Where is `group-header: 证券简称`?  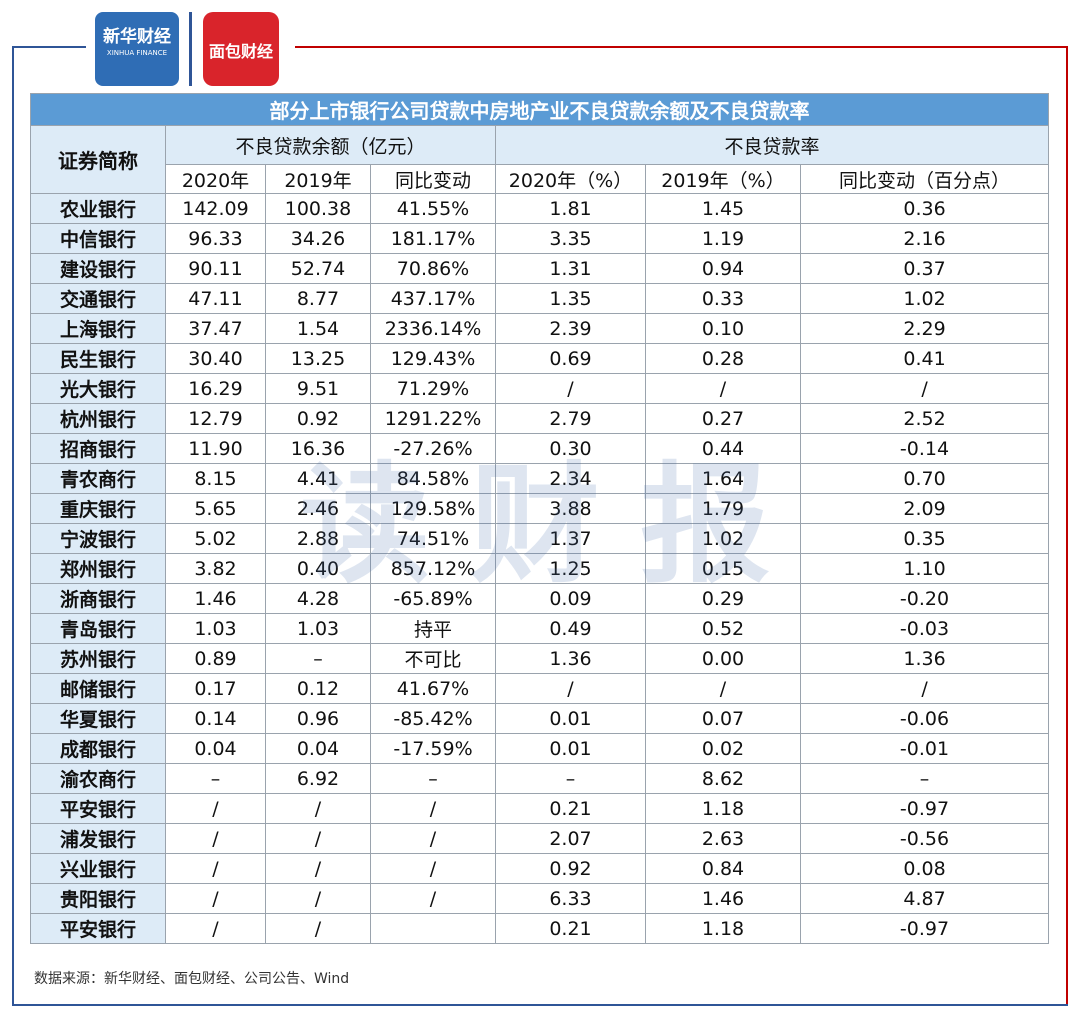 group-header: 证券简称 is located at coordinates (98, 159).